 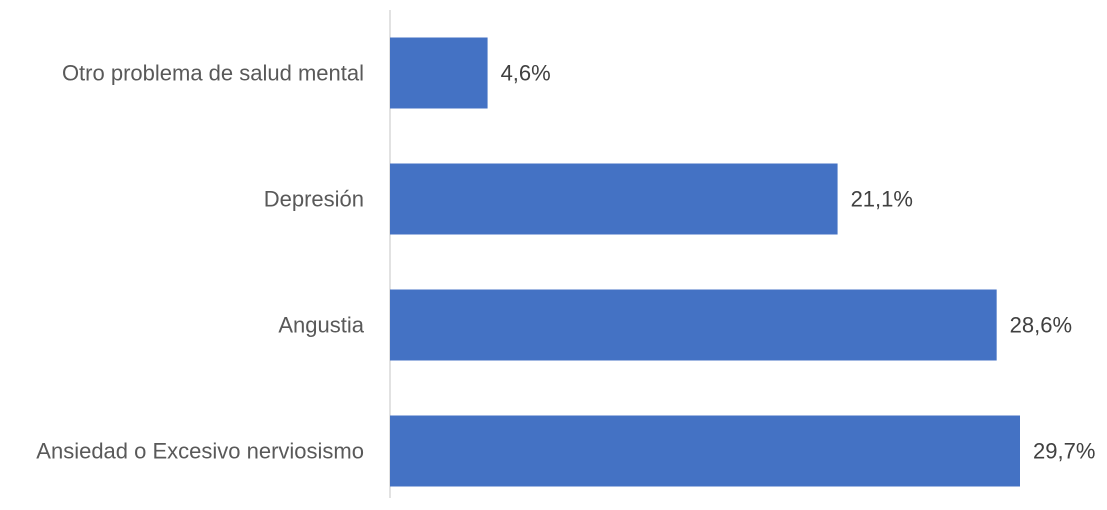 What do you see at coordinates (200, 451) in the screenshot?
I see `category-label-3: Ansiedad o Excesivo nerviosismo` at bounding box center [200, 451].